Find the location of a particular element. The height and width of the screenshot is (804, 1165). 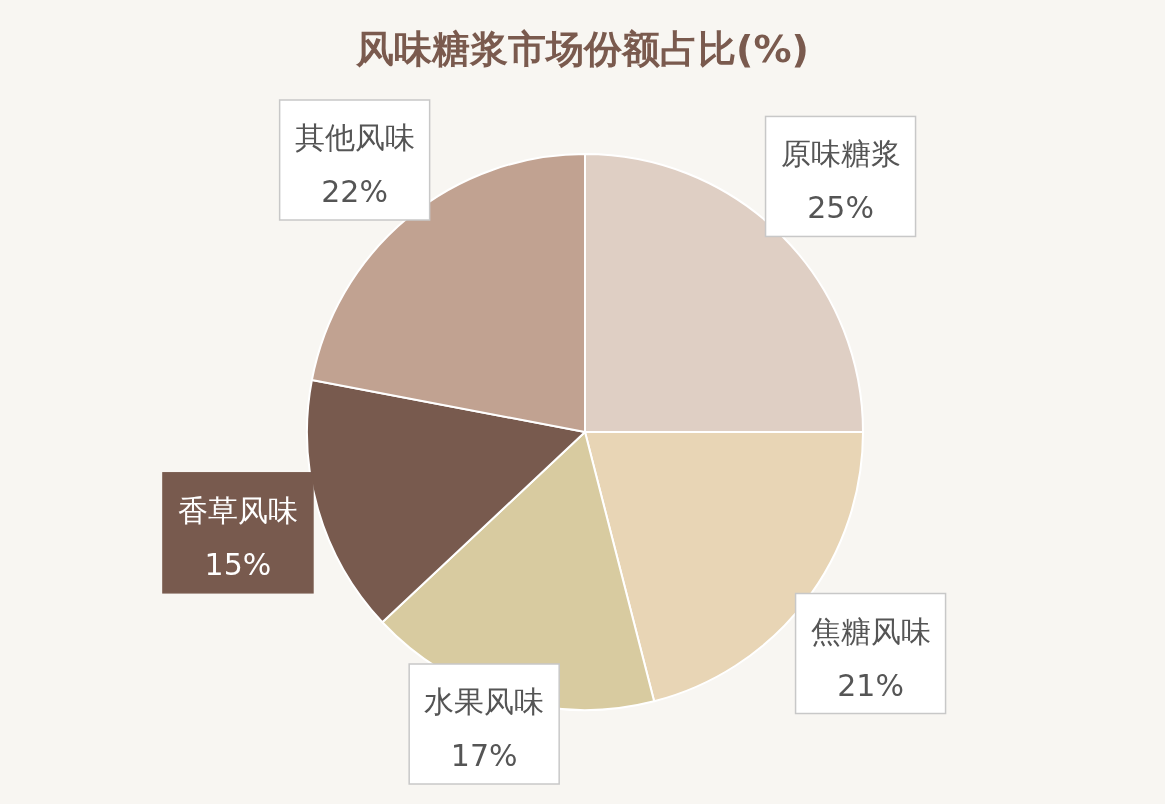

chart-title: 风味糖浆市场份额占比(%) is located at coordinates (582, 49).